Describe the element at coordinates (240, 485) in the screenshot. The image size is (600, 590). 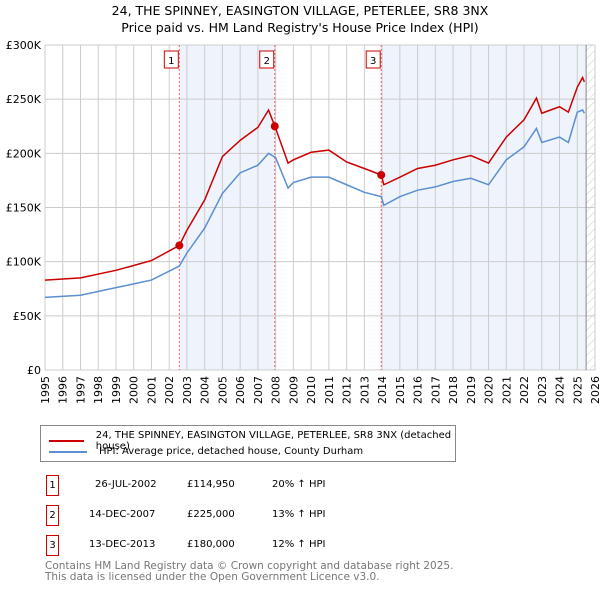
I see `transaction-row: 1 26-JUL-2002 £114,950 20% ↑ HPI` at that location.